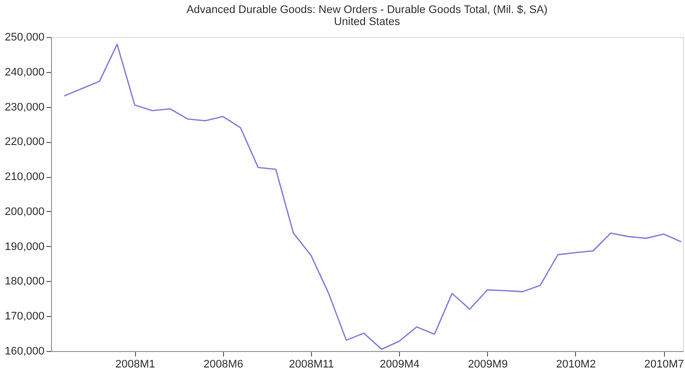 Image resolution: width=685 pixels, height=375 pixels. I want to click on x-tick-label: 2008M1, so click(135, 364).